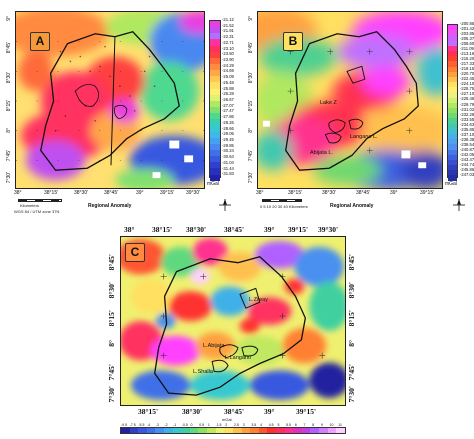 Image resolution: width=474 pixels, height=439 pixels. I want to click on colorbar-value: 3.5, so click(254, 425).